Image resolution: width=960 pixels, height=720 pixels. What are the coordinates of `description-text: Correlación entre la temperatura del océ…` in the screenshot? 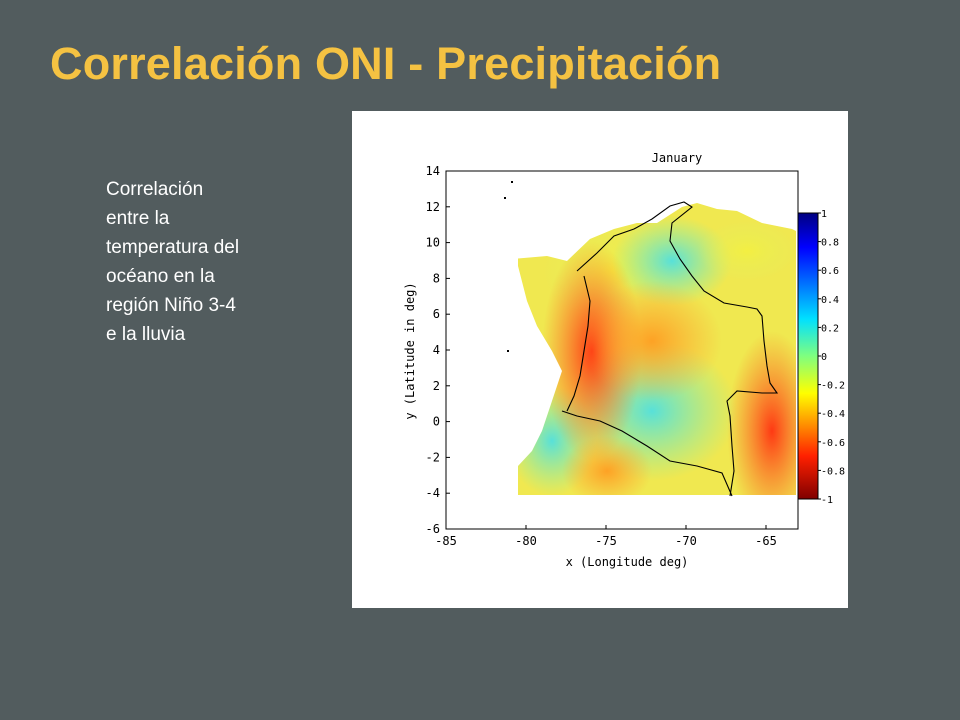 It's located at (198, 262).